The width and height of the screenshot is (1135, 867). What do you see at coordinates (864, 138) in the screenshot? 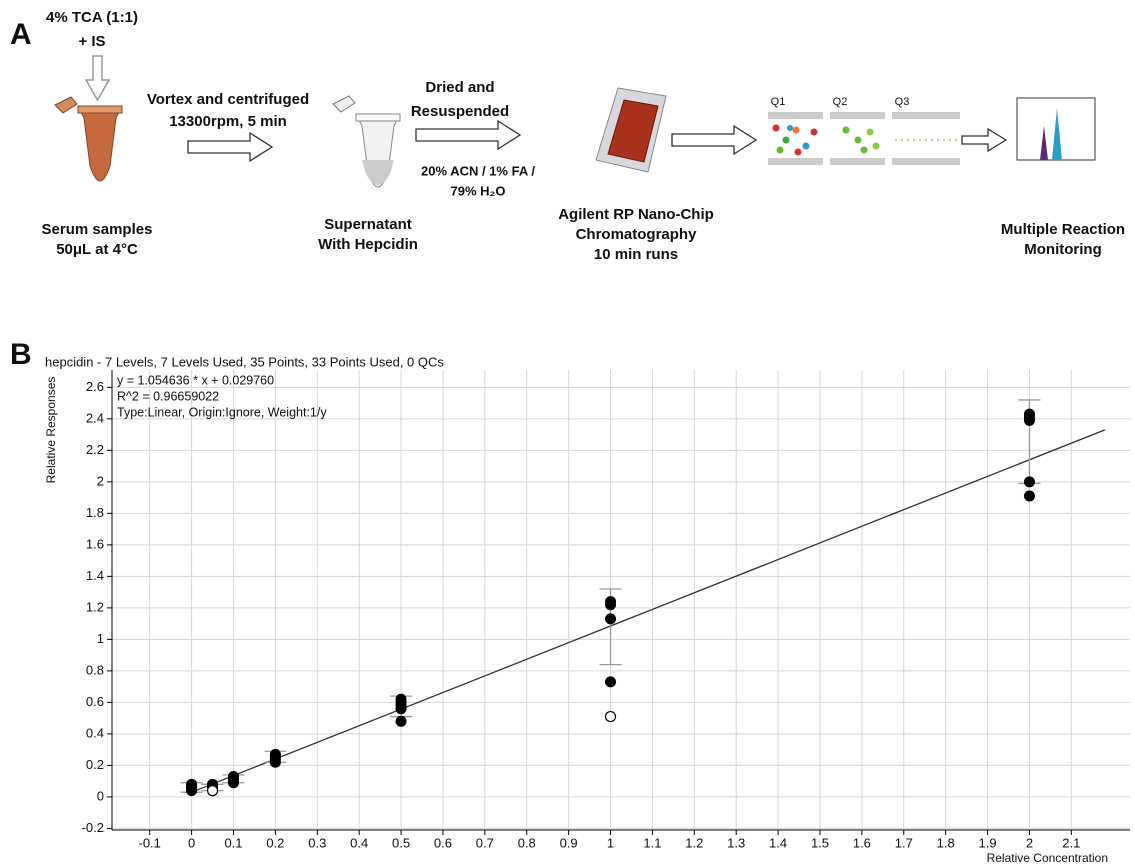
I see `quadrupoles` at bounding box center [864, 138].